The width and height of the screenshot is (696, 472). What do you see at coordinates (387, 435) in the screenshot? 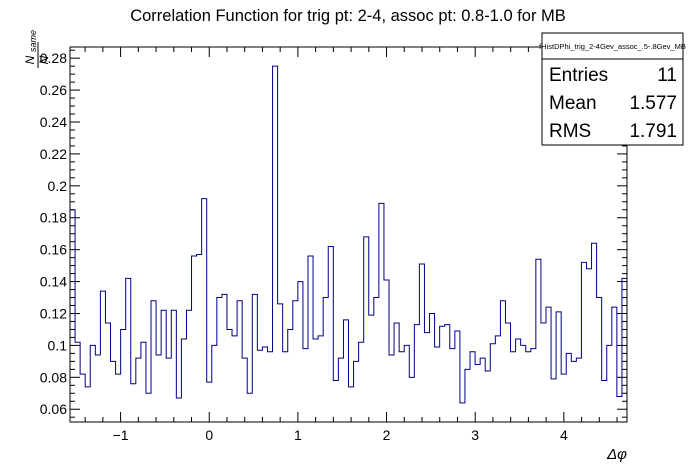
I see `x-tick-label: 2` at bounding box center [387, 435].